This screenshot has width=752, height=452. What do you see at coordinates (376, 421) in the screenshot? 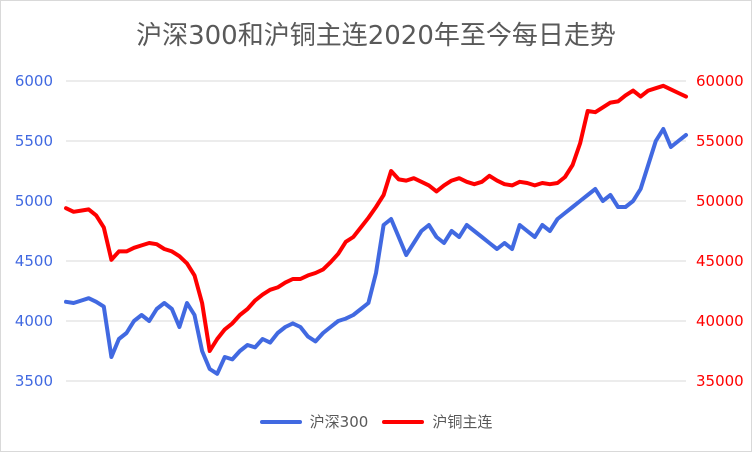
I see `legend: 沪深300 沪铜主连` at bounding box center [376, 421].